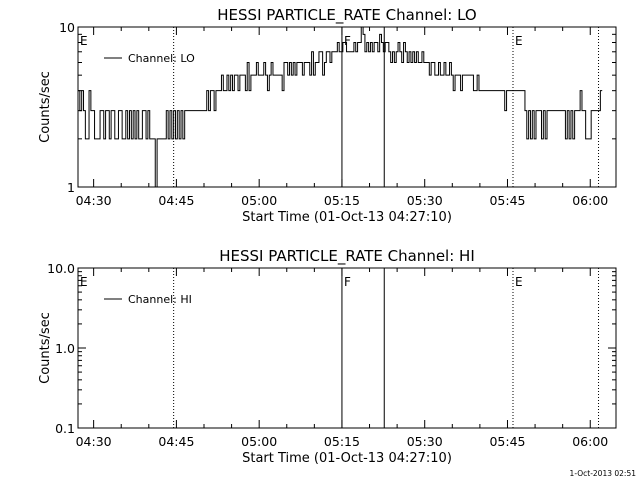  Describe the element at coordinates (346, 15) in the screenshot. I see `chart-title: HESSI PARTICLE_RATE Channel: LO` at that location.